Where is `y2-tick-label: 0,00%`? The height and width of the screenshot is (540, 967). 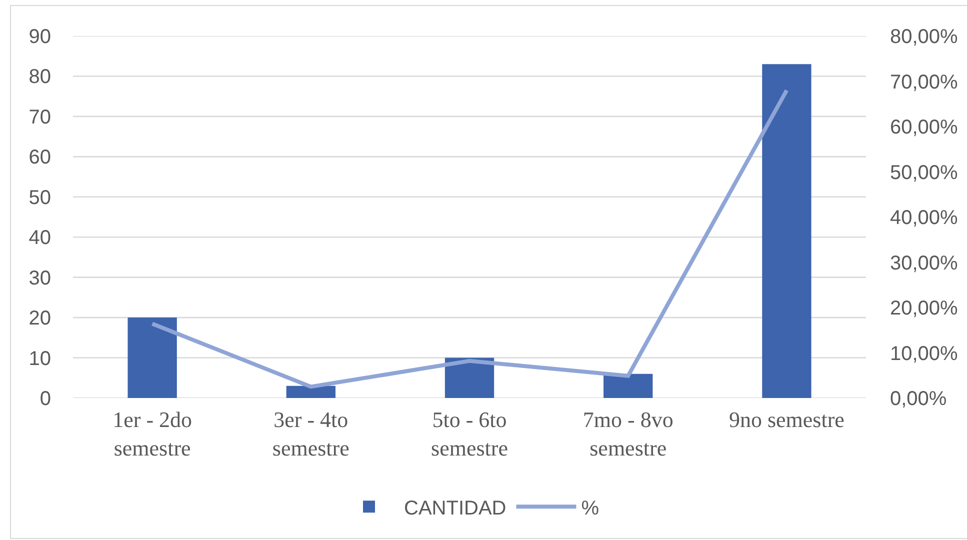 y2-tick-label: 0,00% is located at coordinates (918, 399).